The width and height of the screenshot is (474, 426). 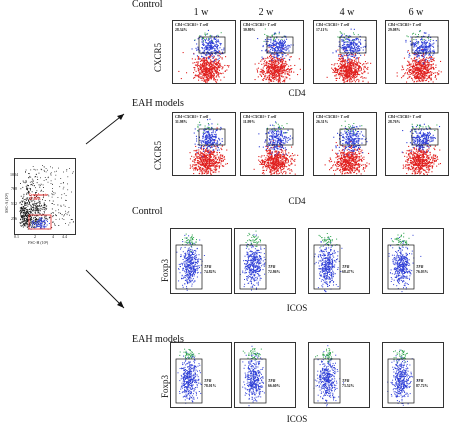 I want to click on section-eah-bottom: EAH models, so click(x=158, y=339).